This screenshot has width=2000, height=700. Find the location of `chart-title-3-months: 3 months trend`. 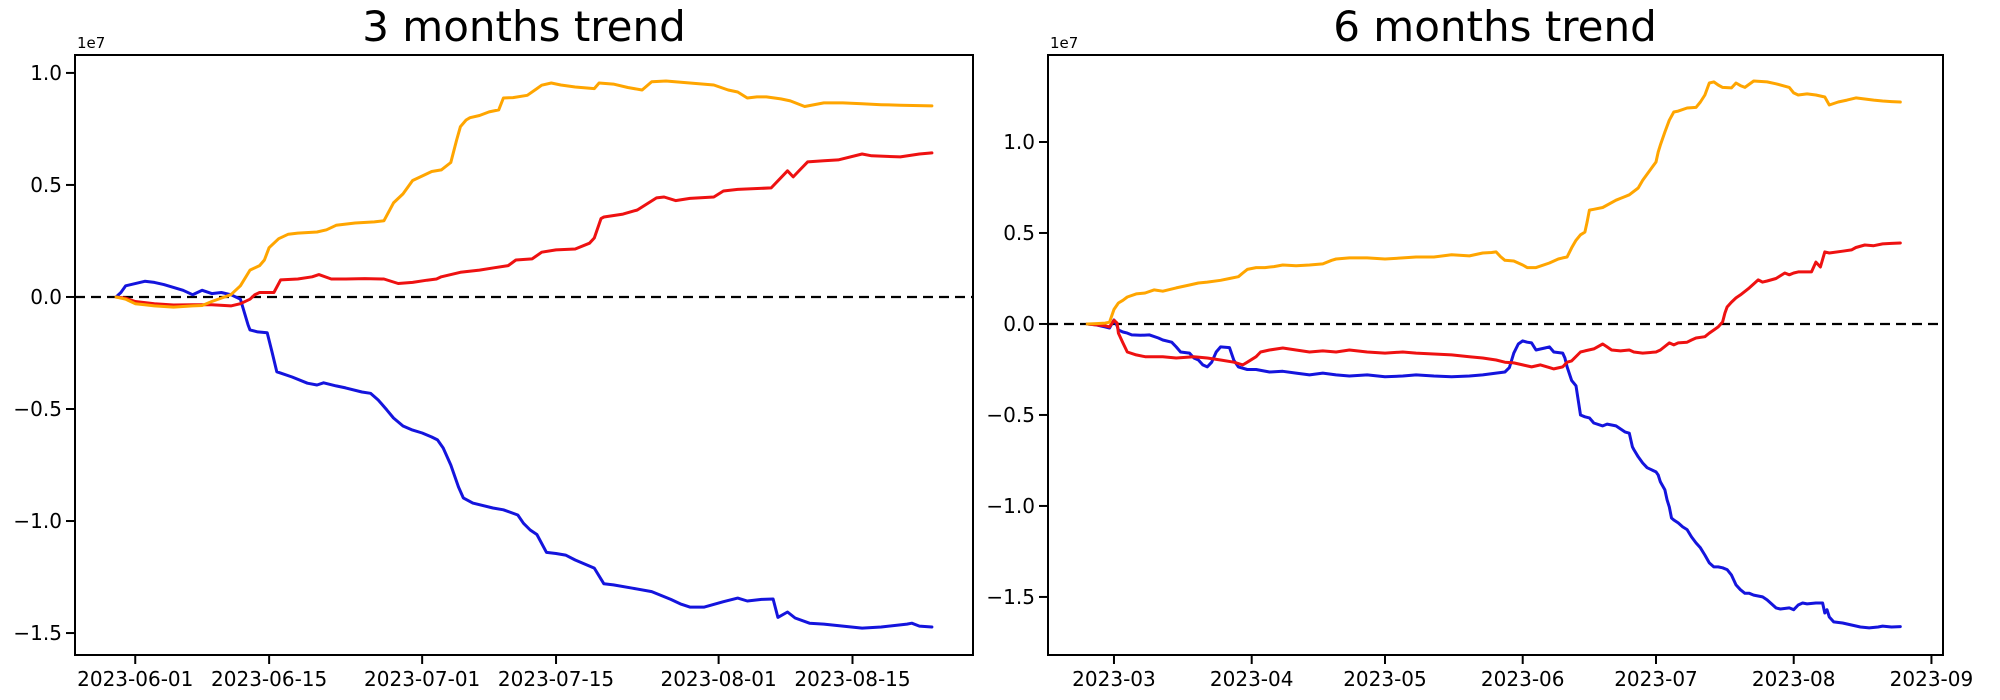

chart-title-3-months: 3 months trend is located at coordinates (524, 26).